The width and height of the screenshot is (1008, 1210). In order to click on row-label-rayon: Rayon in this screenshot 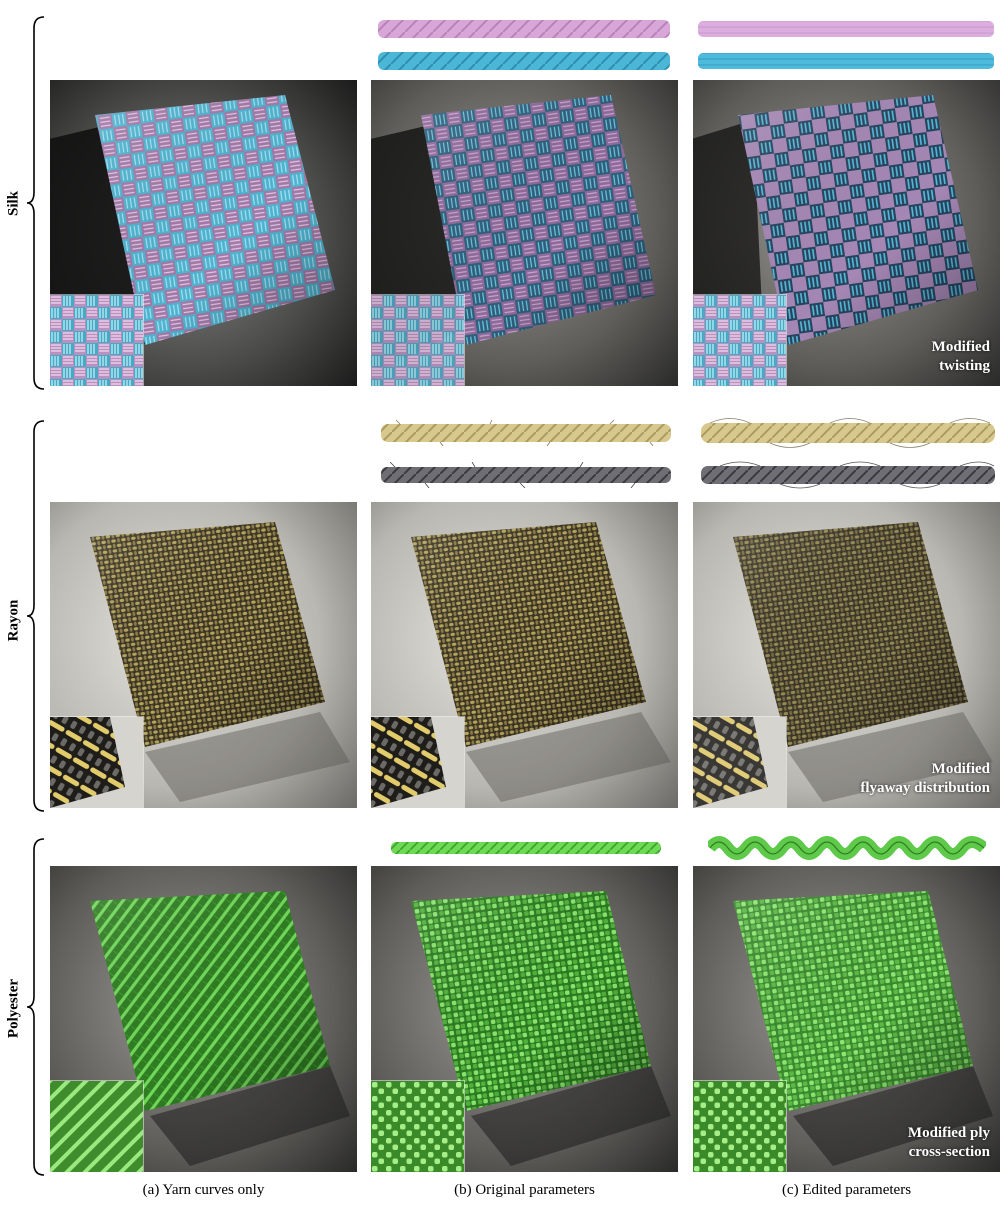, I will do `click(13, 620)`.